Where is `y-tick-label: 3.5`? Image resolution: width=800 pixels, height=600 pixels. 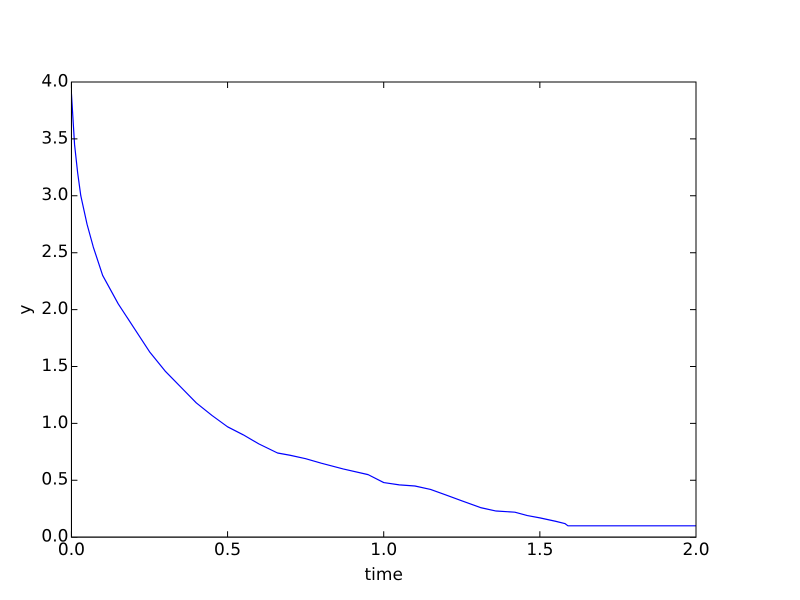
y-tick-label: 3.5 is located at coordinates (54, 138).